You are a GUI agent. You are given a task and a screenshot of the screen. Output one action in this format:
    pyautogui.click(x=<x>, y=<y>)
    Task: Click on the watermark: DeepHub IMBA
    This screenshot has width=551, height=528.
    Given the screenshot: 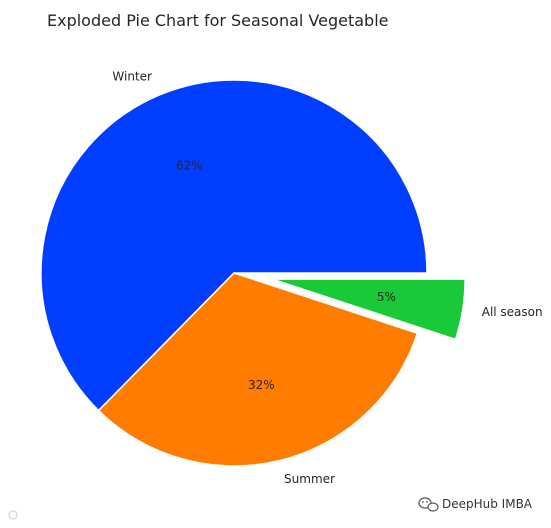 What is the action you would take?
    pyautogui.click(x=475, y=504)
    